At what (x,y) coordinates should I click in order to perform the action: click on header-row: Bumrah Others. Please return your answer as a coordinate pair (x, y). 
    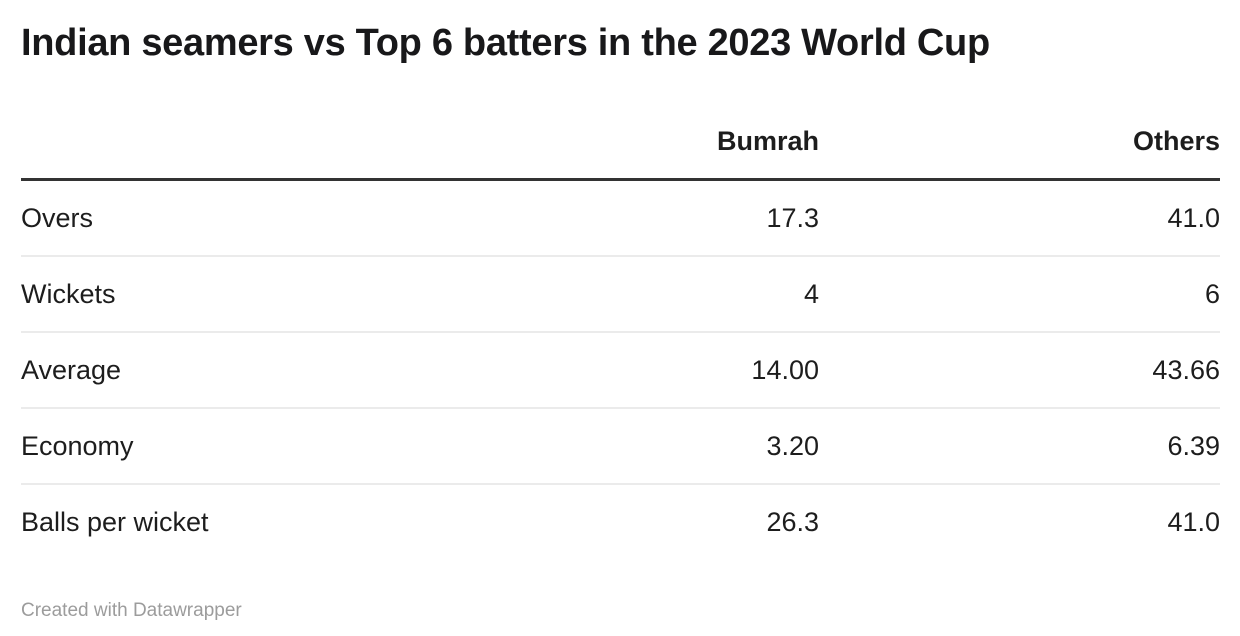
    Looking at the image, I should click on (620, 153).